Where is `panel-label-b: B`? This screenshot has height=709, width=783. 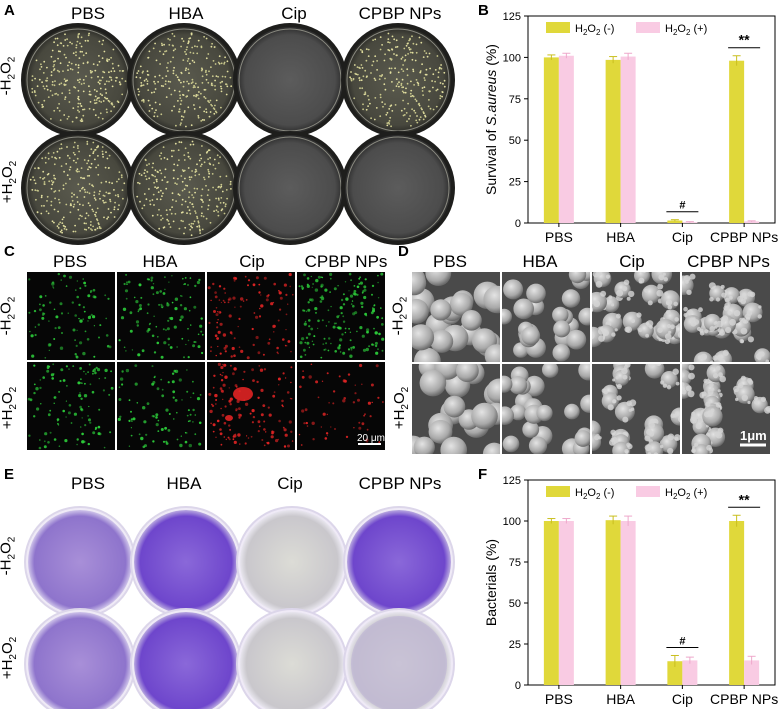 panel-label-b: B is located at coordinates (483, 10).